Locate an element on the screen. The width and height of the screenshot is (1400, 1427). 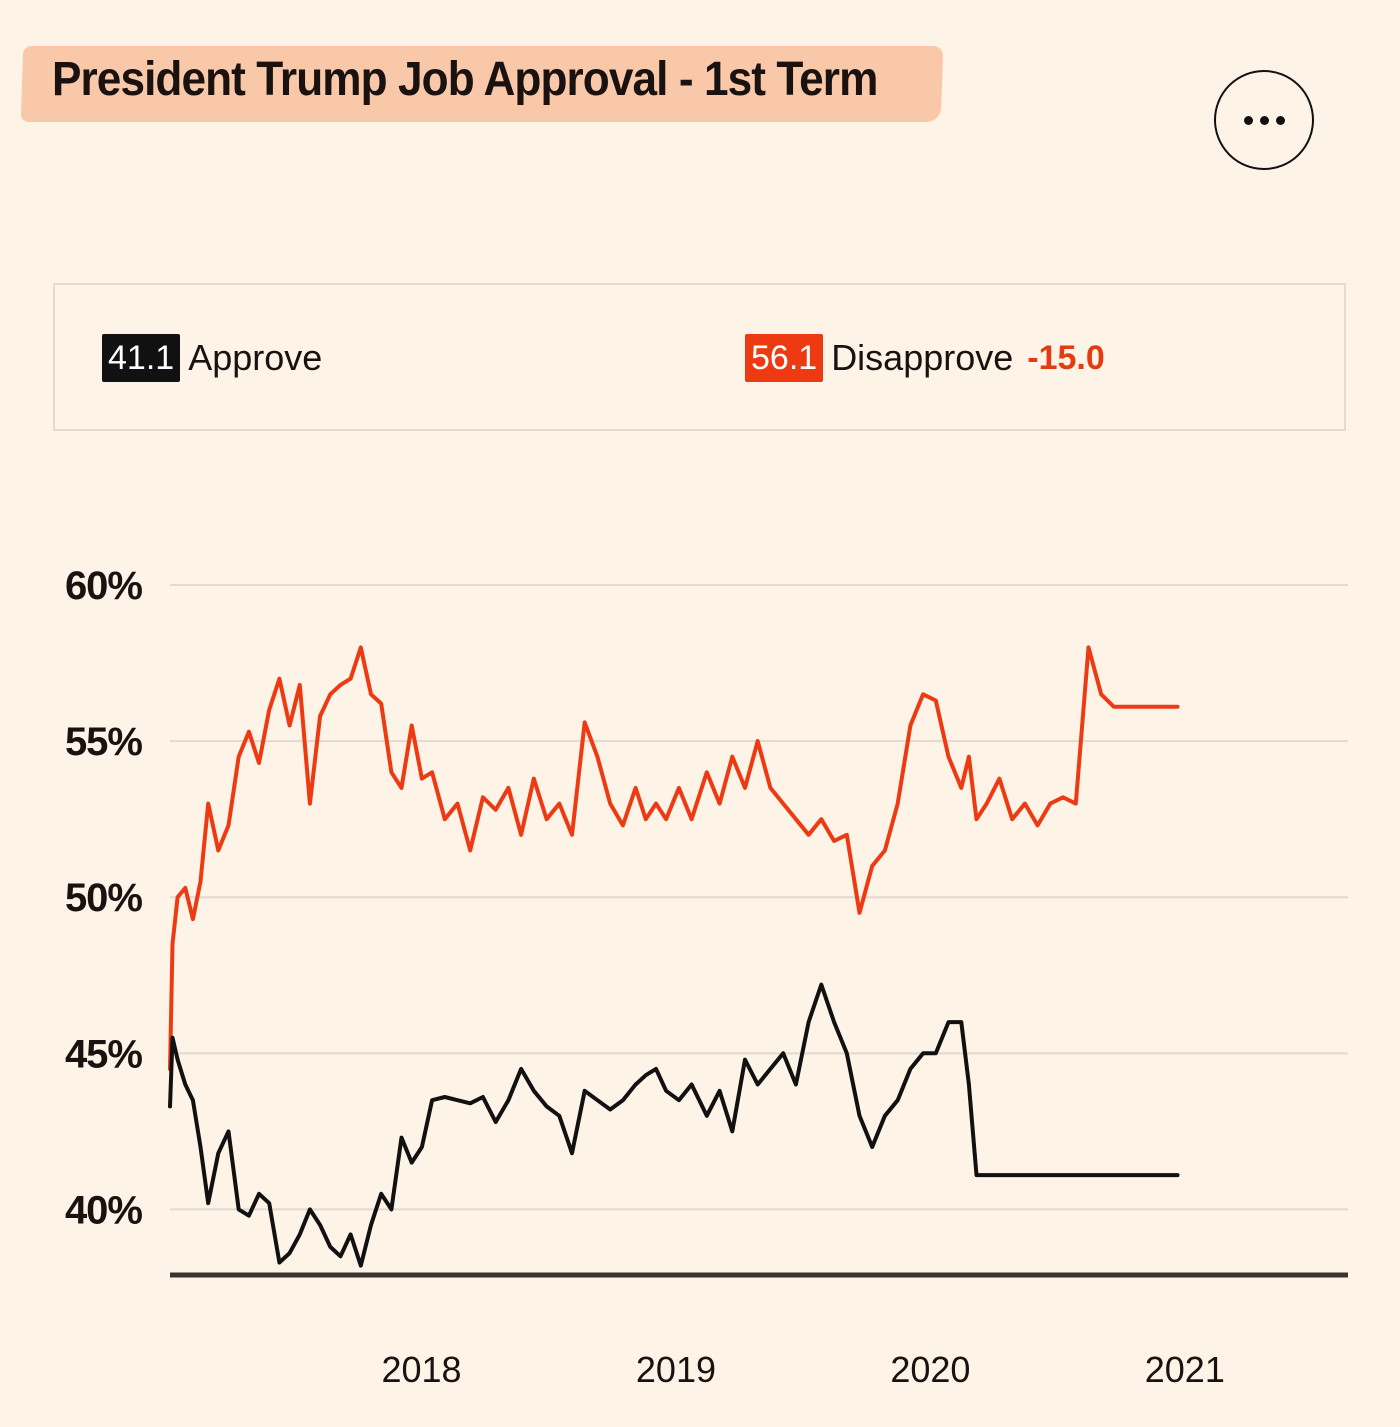
net-spread-value: -15.0 is located at coordinates (1066, 357).